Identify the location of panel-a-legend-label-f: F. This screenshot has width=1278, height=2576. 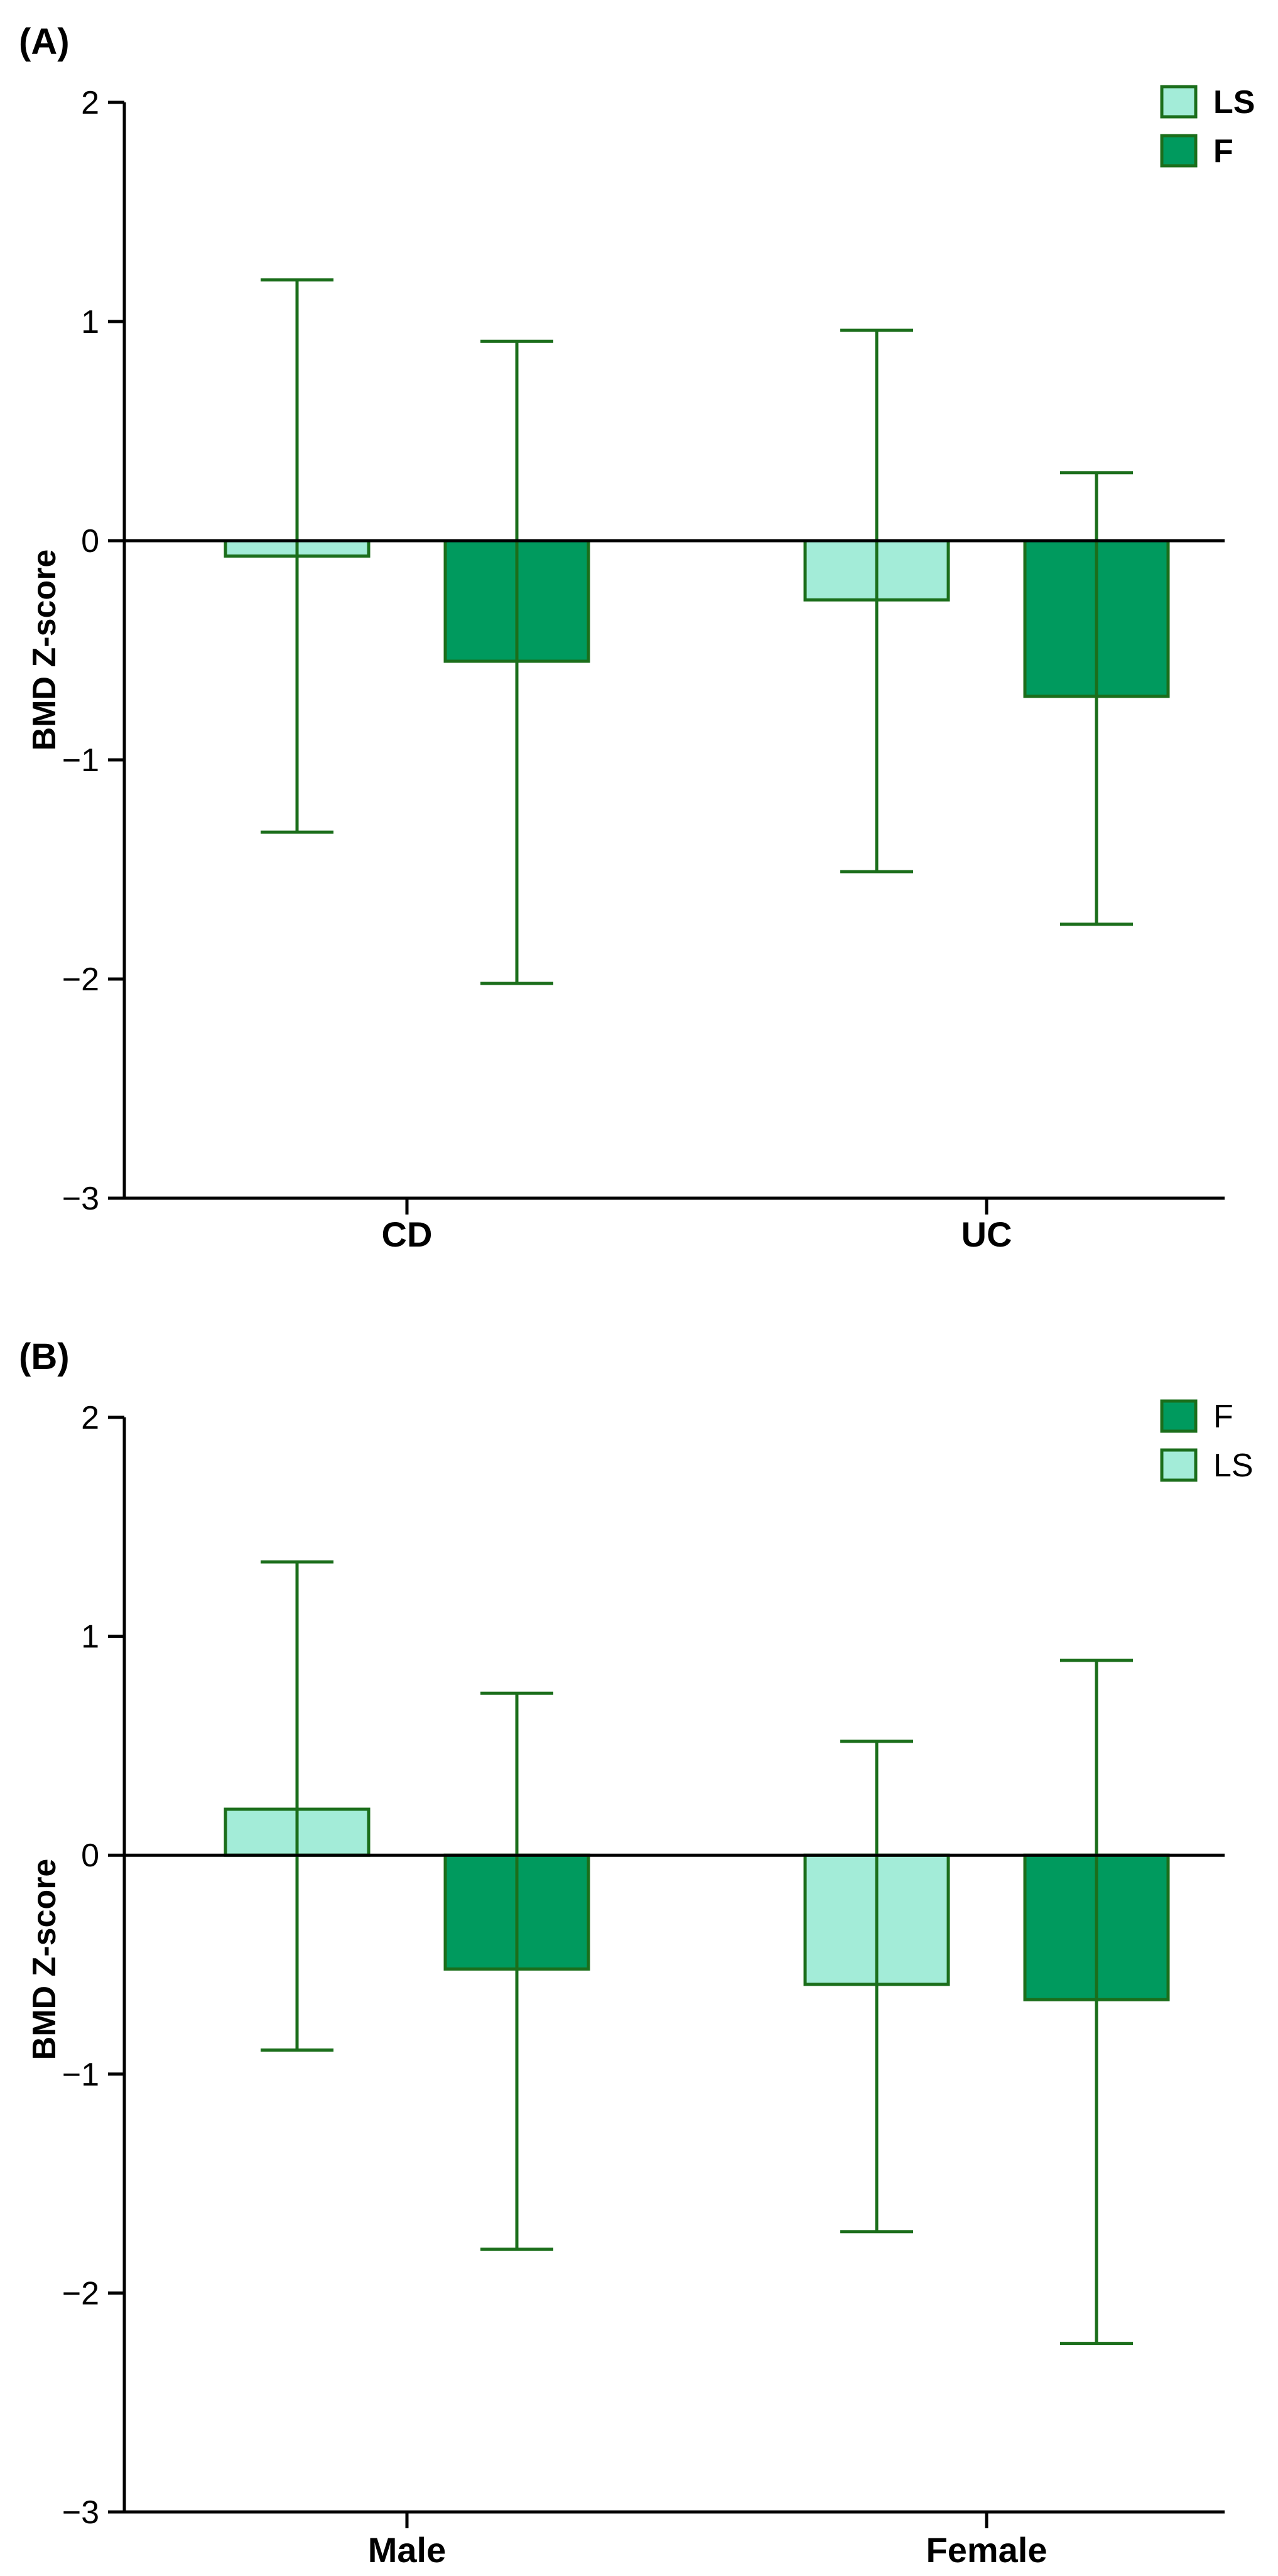
(1223, 151).